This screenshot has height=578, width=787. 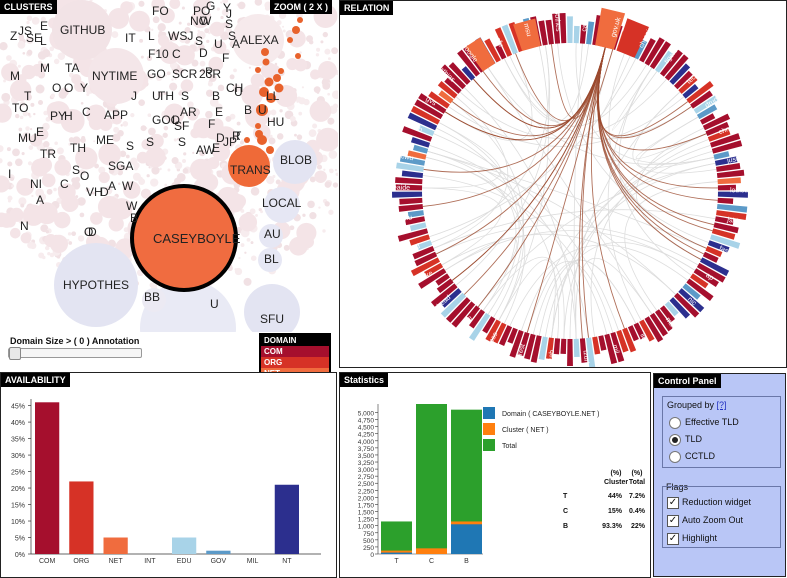 What do you see at coordinates (264, 92) in the screenshot?
I see `net-cluster-dot` at bounding box center [264, 92].